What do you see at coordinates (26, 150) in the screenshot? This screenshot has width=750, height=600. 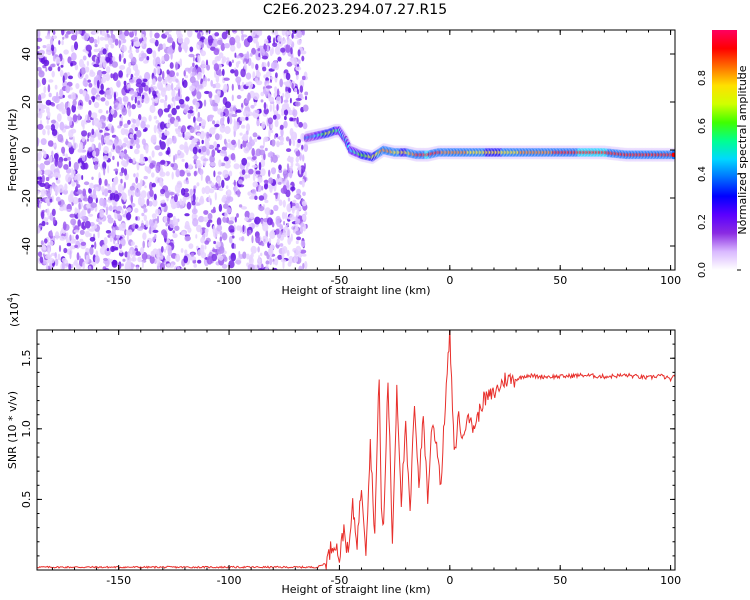 I see `y-tick-label: 0` at bounding box center [26, 150].